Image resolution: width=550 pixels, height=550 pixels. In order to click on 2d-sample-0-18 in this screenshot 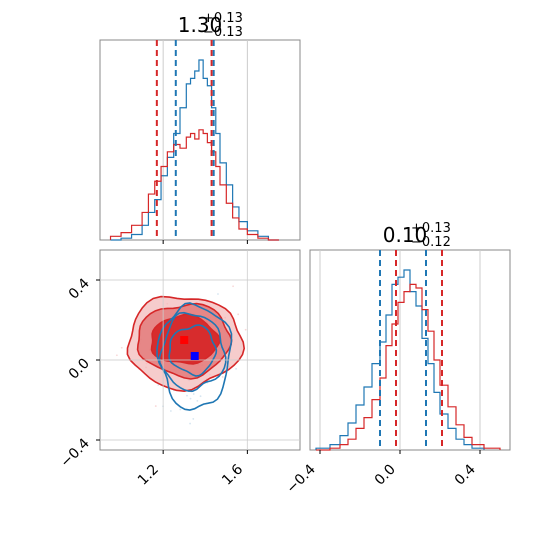, I will do `click(200, 396)`.